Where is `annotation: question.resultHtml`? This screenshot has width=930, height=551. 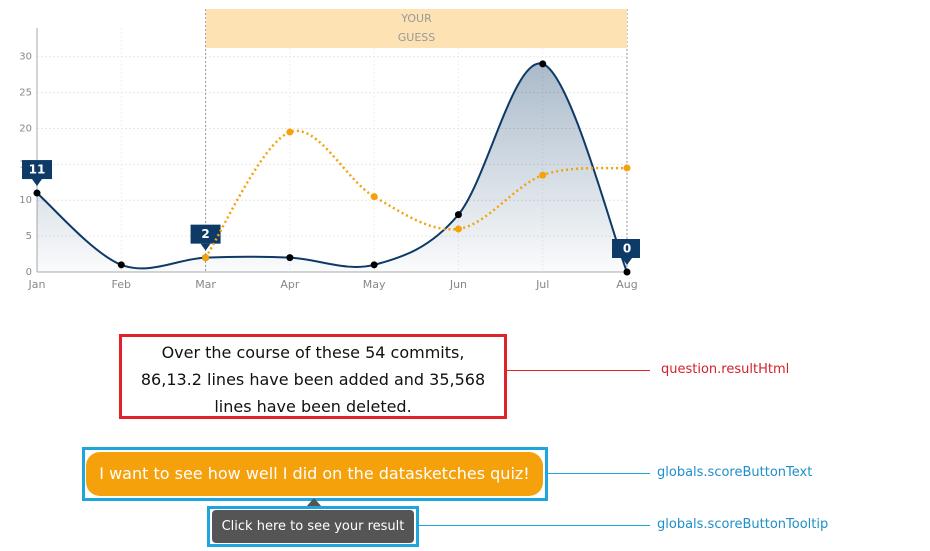
annotation: question.resultHtml is located at coordinates (725, 369).